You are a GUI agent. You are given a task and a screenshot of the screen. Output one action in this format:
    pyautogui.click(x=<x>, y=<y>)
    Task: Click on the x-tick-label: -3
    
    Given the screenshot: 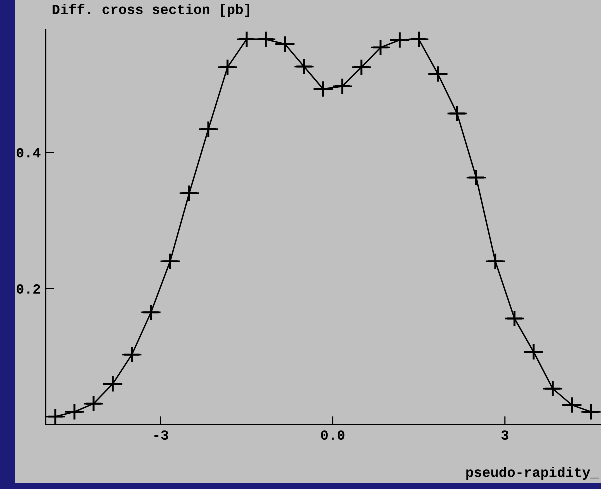 What is the action you would take?
    pyautogui.click(x=161, y=435)
    